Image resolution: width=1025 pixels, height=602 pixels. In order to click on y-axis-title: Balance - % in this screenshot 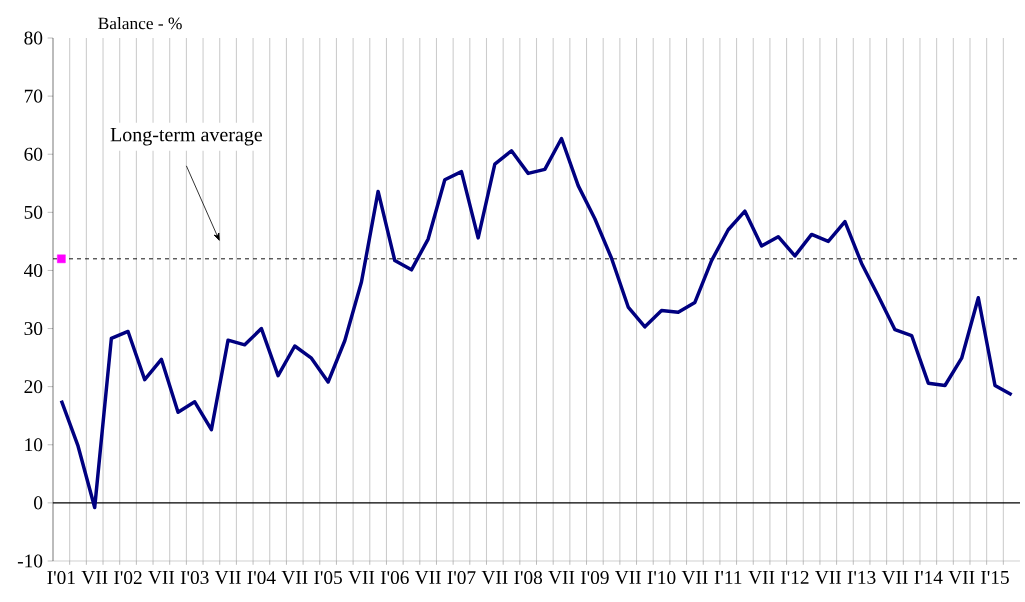, I will do `click(140, 23)`.